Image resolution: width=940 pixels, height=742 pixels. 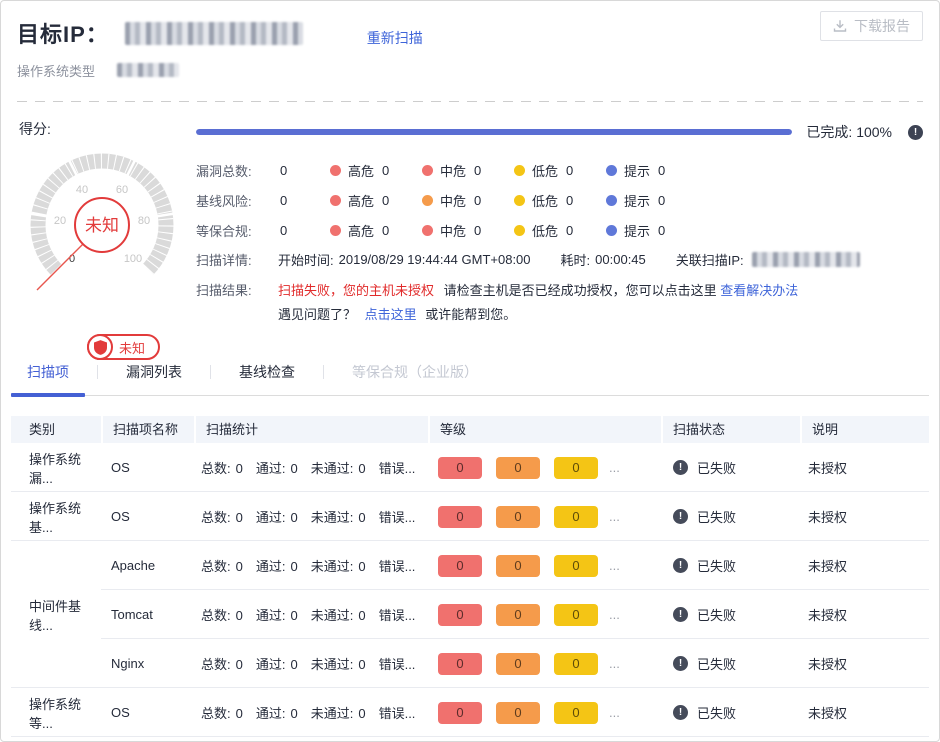 What do you see at coordinates (148, 70) in the screenshot?
I see `masked-os-type` at bounding box center [148, 70].